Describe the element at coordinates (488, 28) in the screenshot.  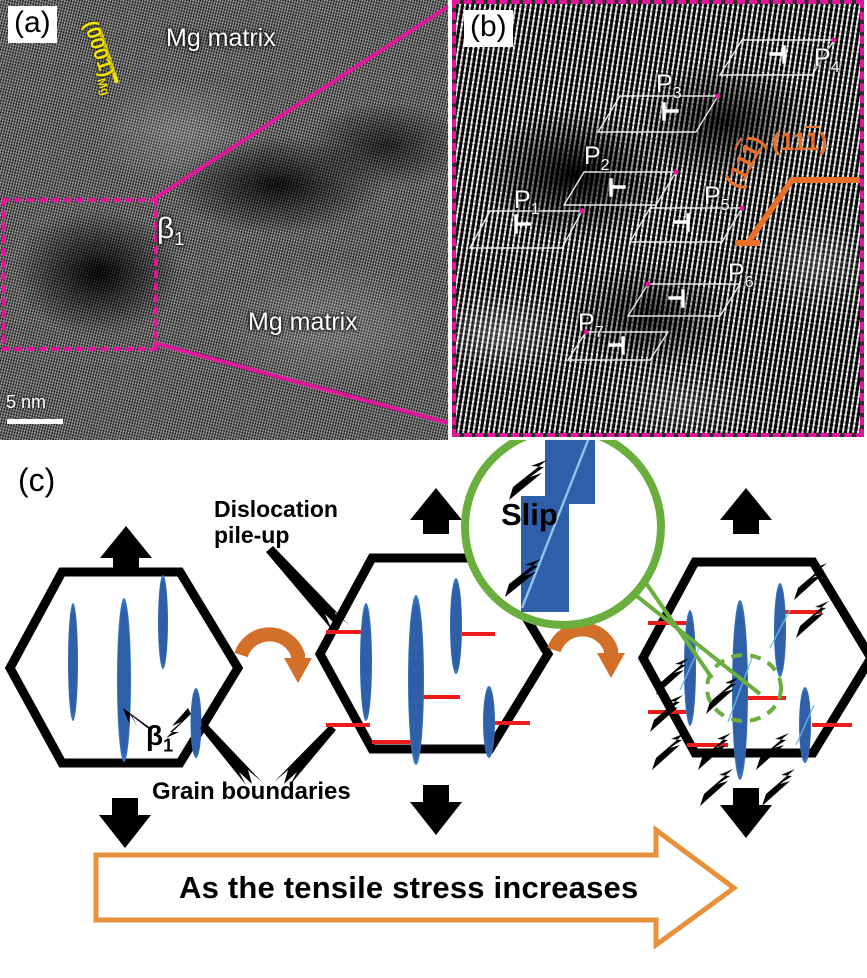
I see `panel-b-label: (b)` at that location.